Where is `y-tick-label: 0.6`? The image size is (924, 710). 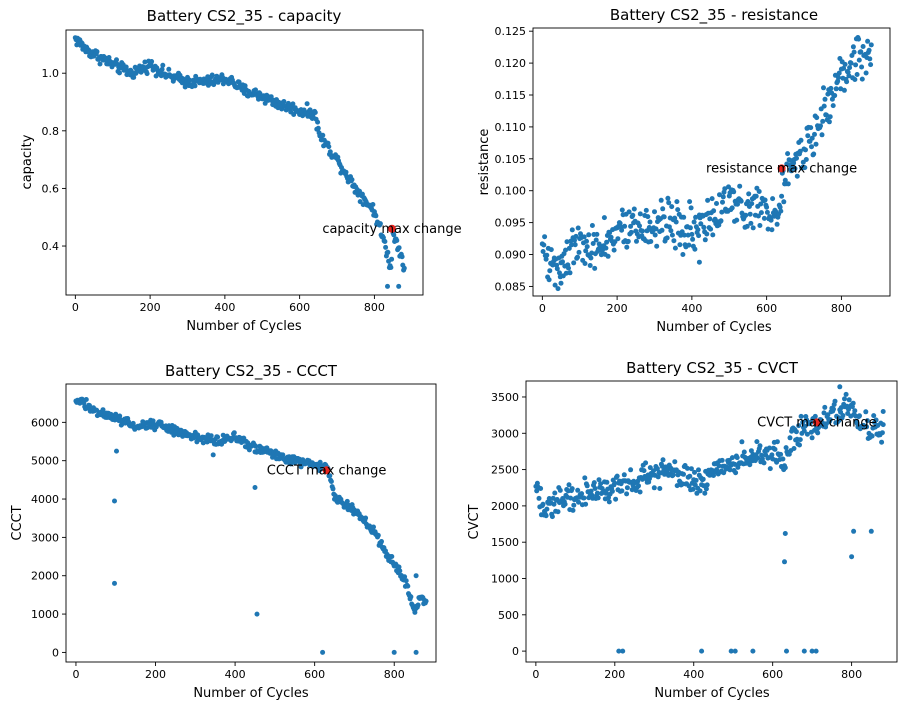
y-tick-label: 0.6 is located at coordinates (51, 188).